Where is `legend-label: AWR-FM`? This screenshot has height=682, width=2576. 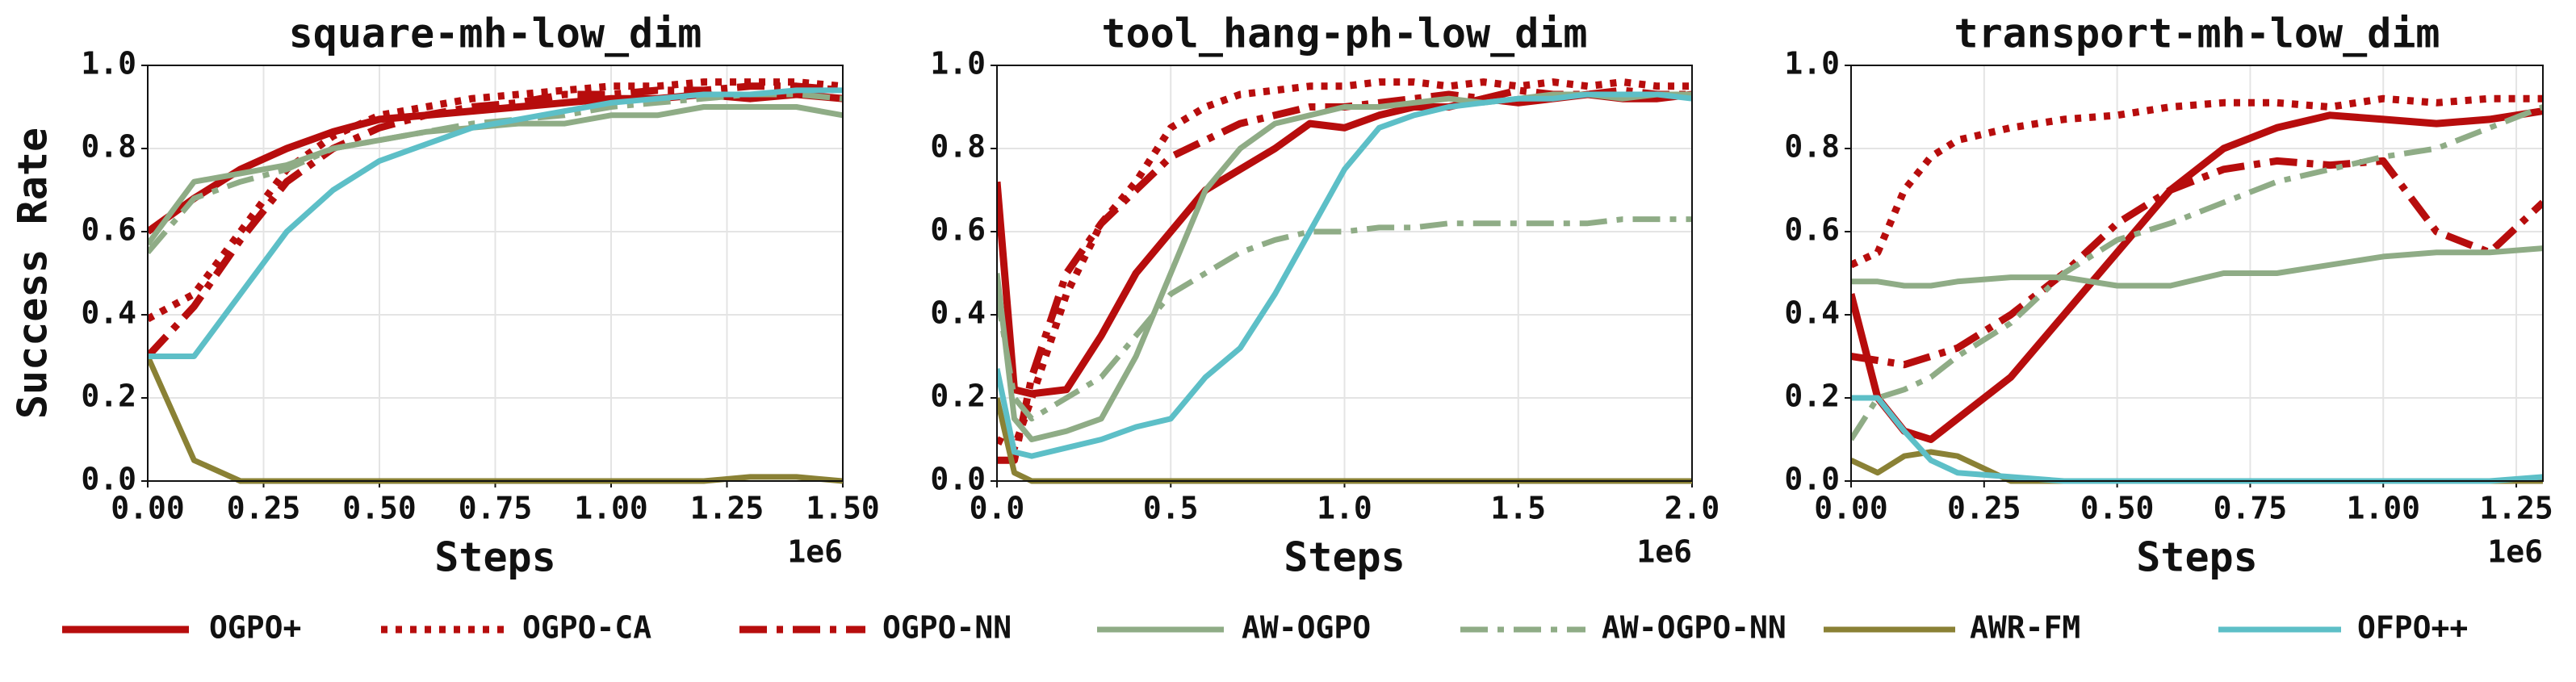
legend-label: AWR-FM is located at coordinates (2025, 628).